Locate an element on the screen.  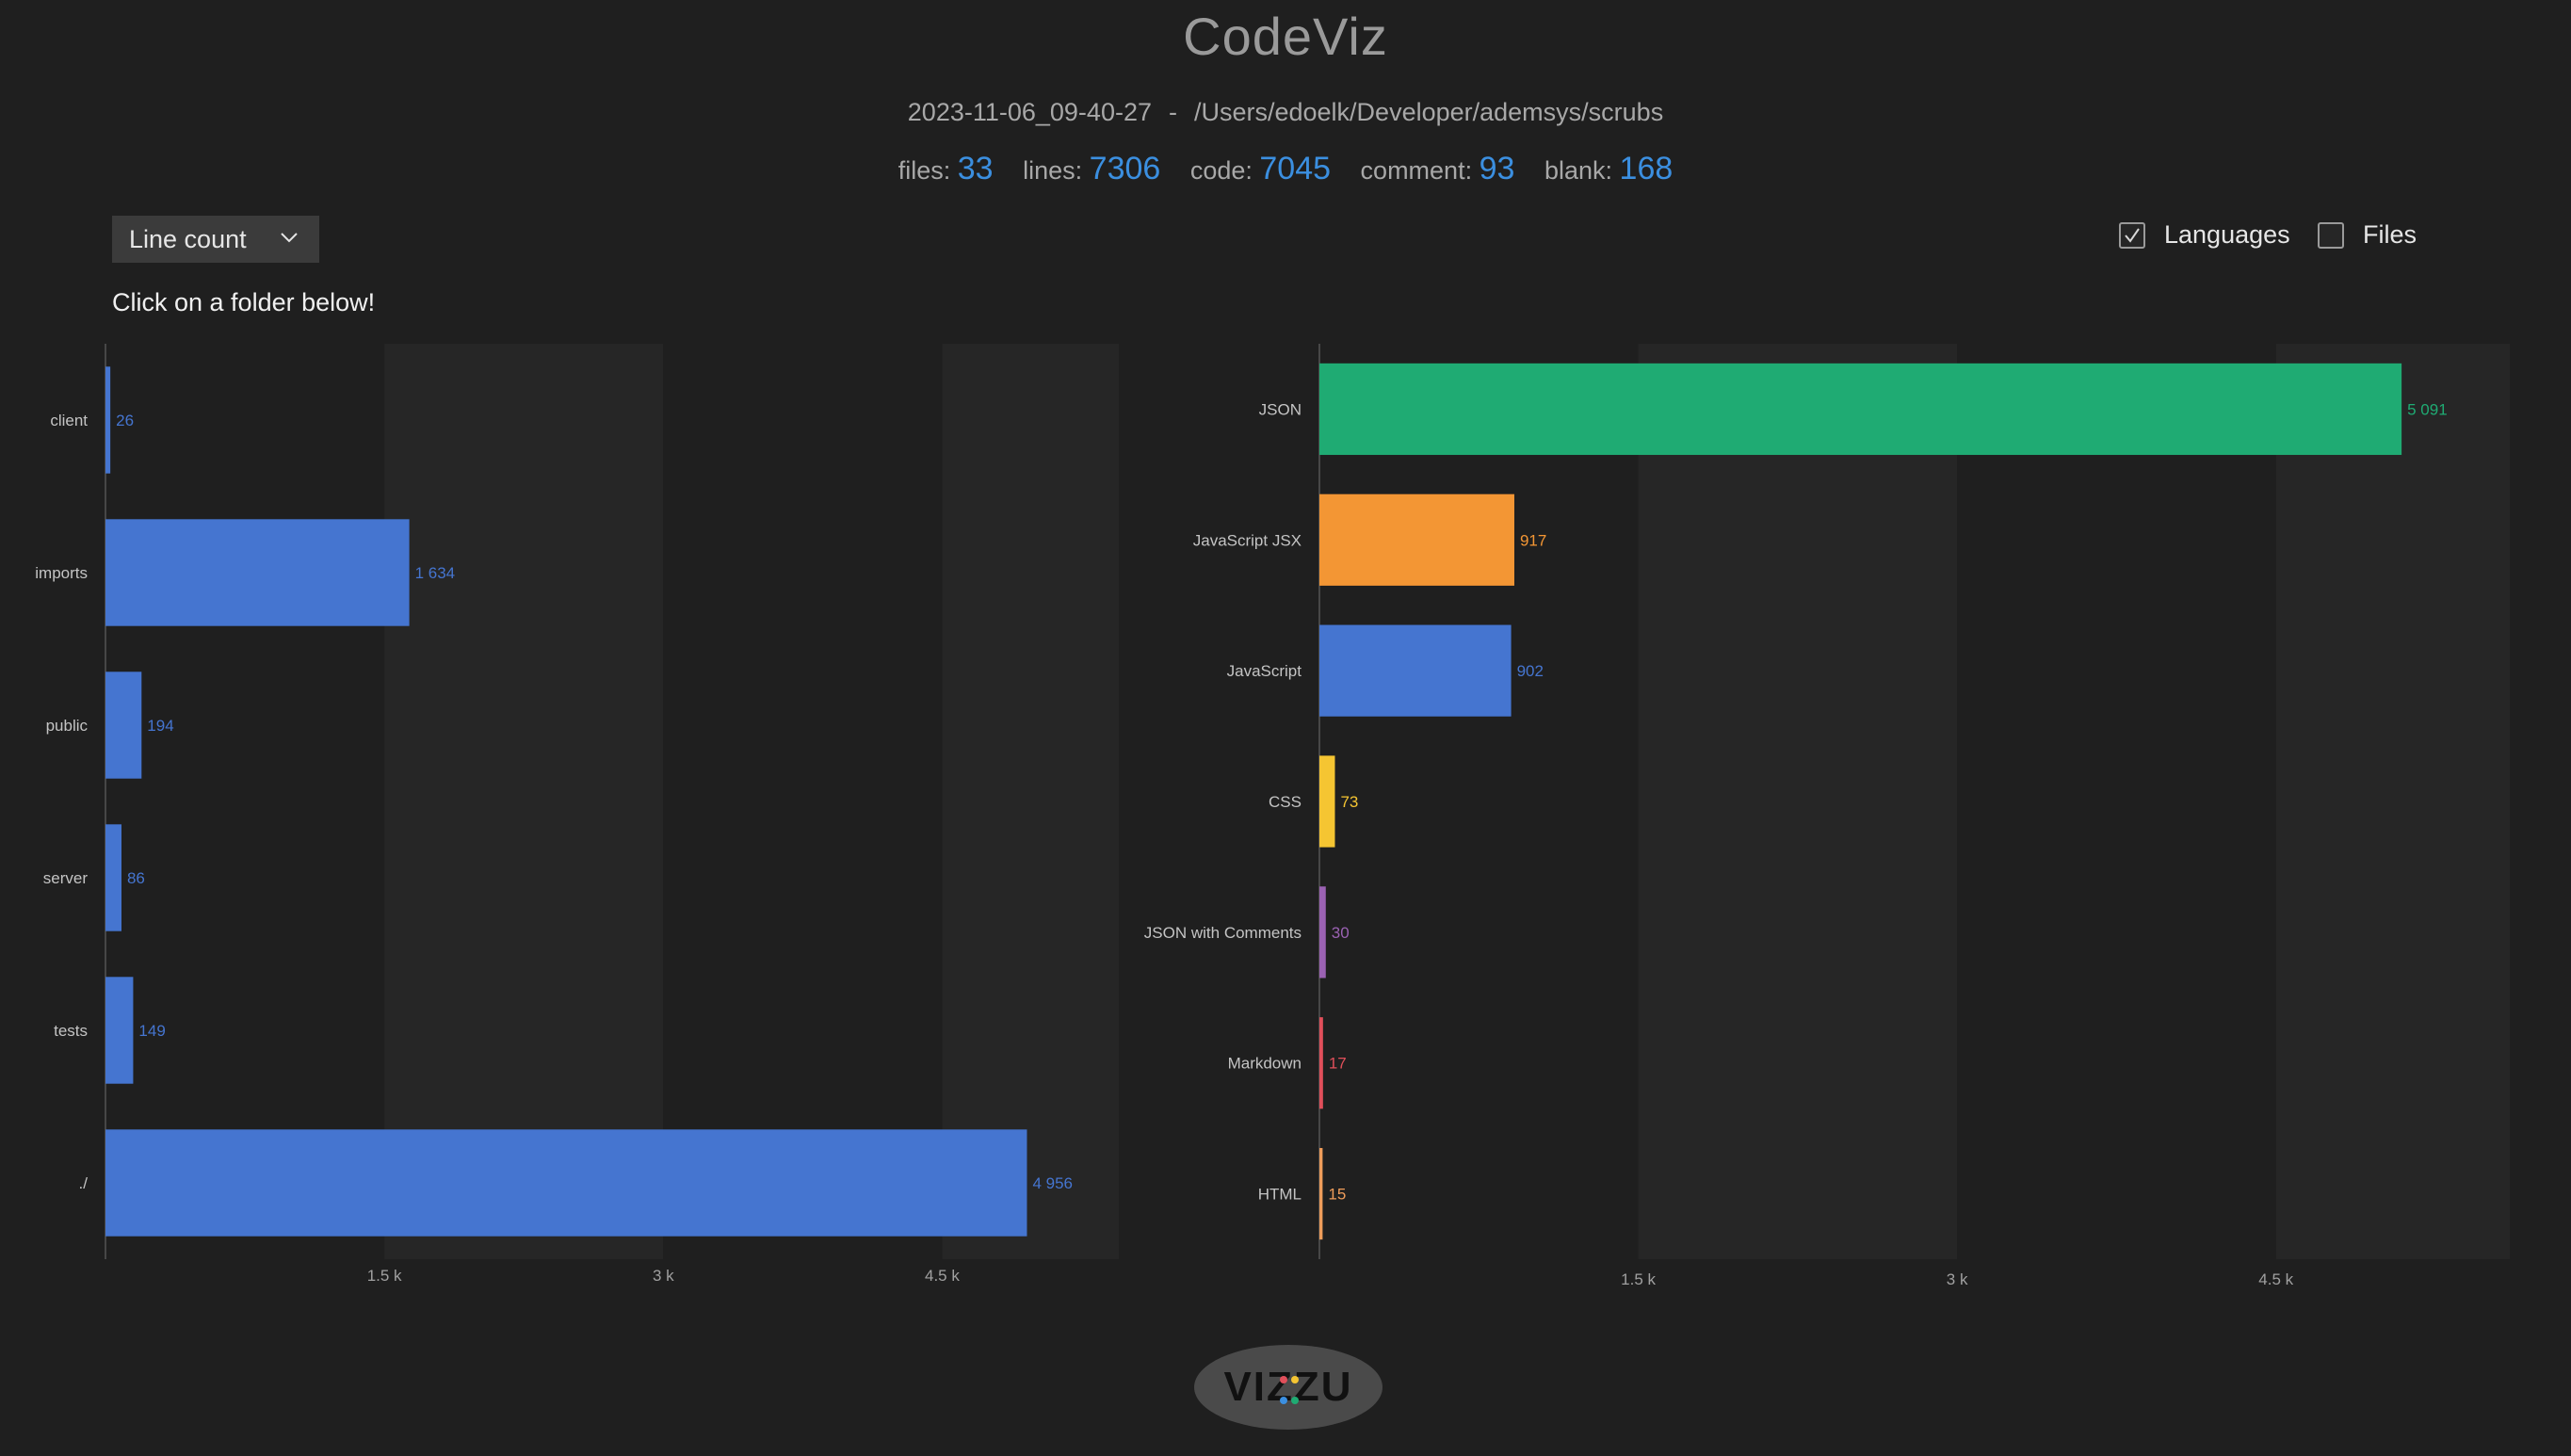
stat-label: comment: is located at coordinates (1416, 170).